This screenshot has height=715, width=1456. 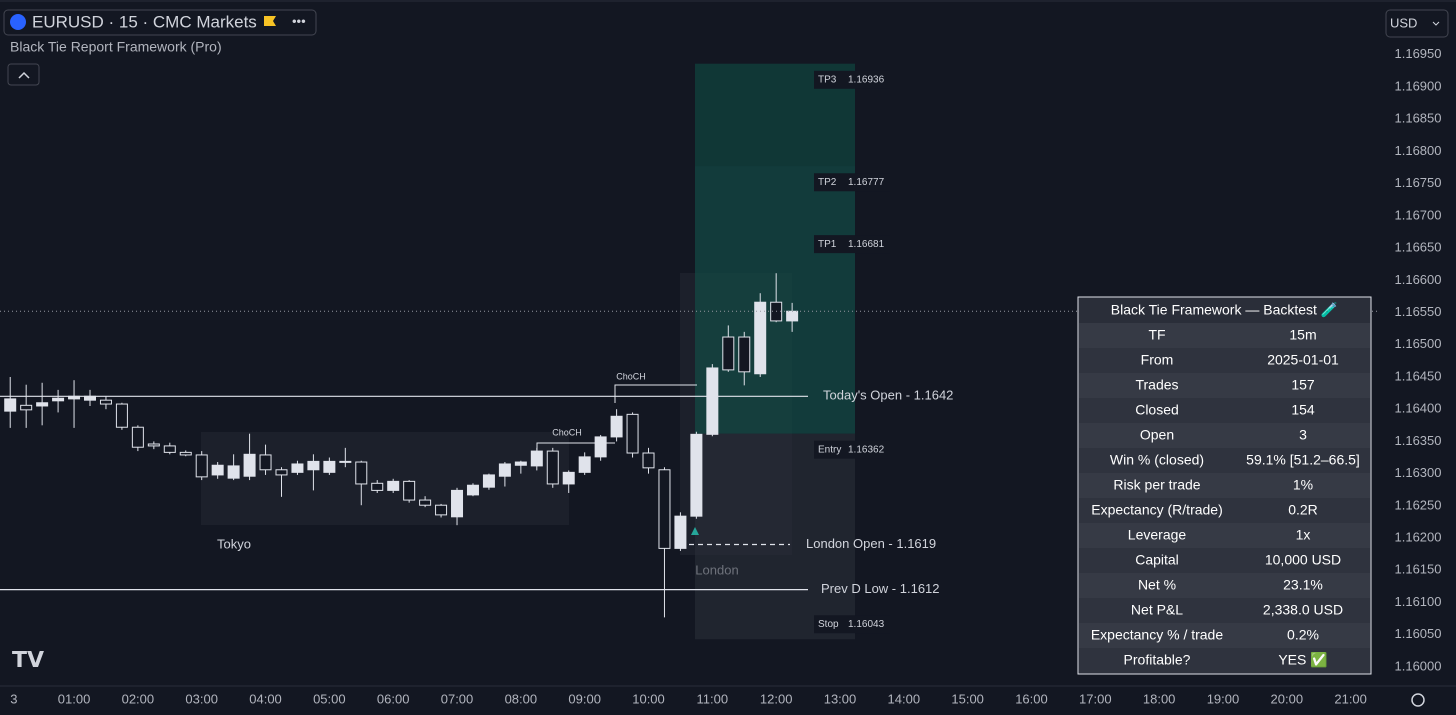 I want to click on target-label: Entry, so click(x=829, y=449).